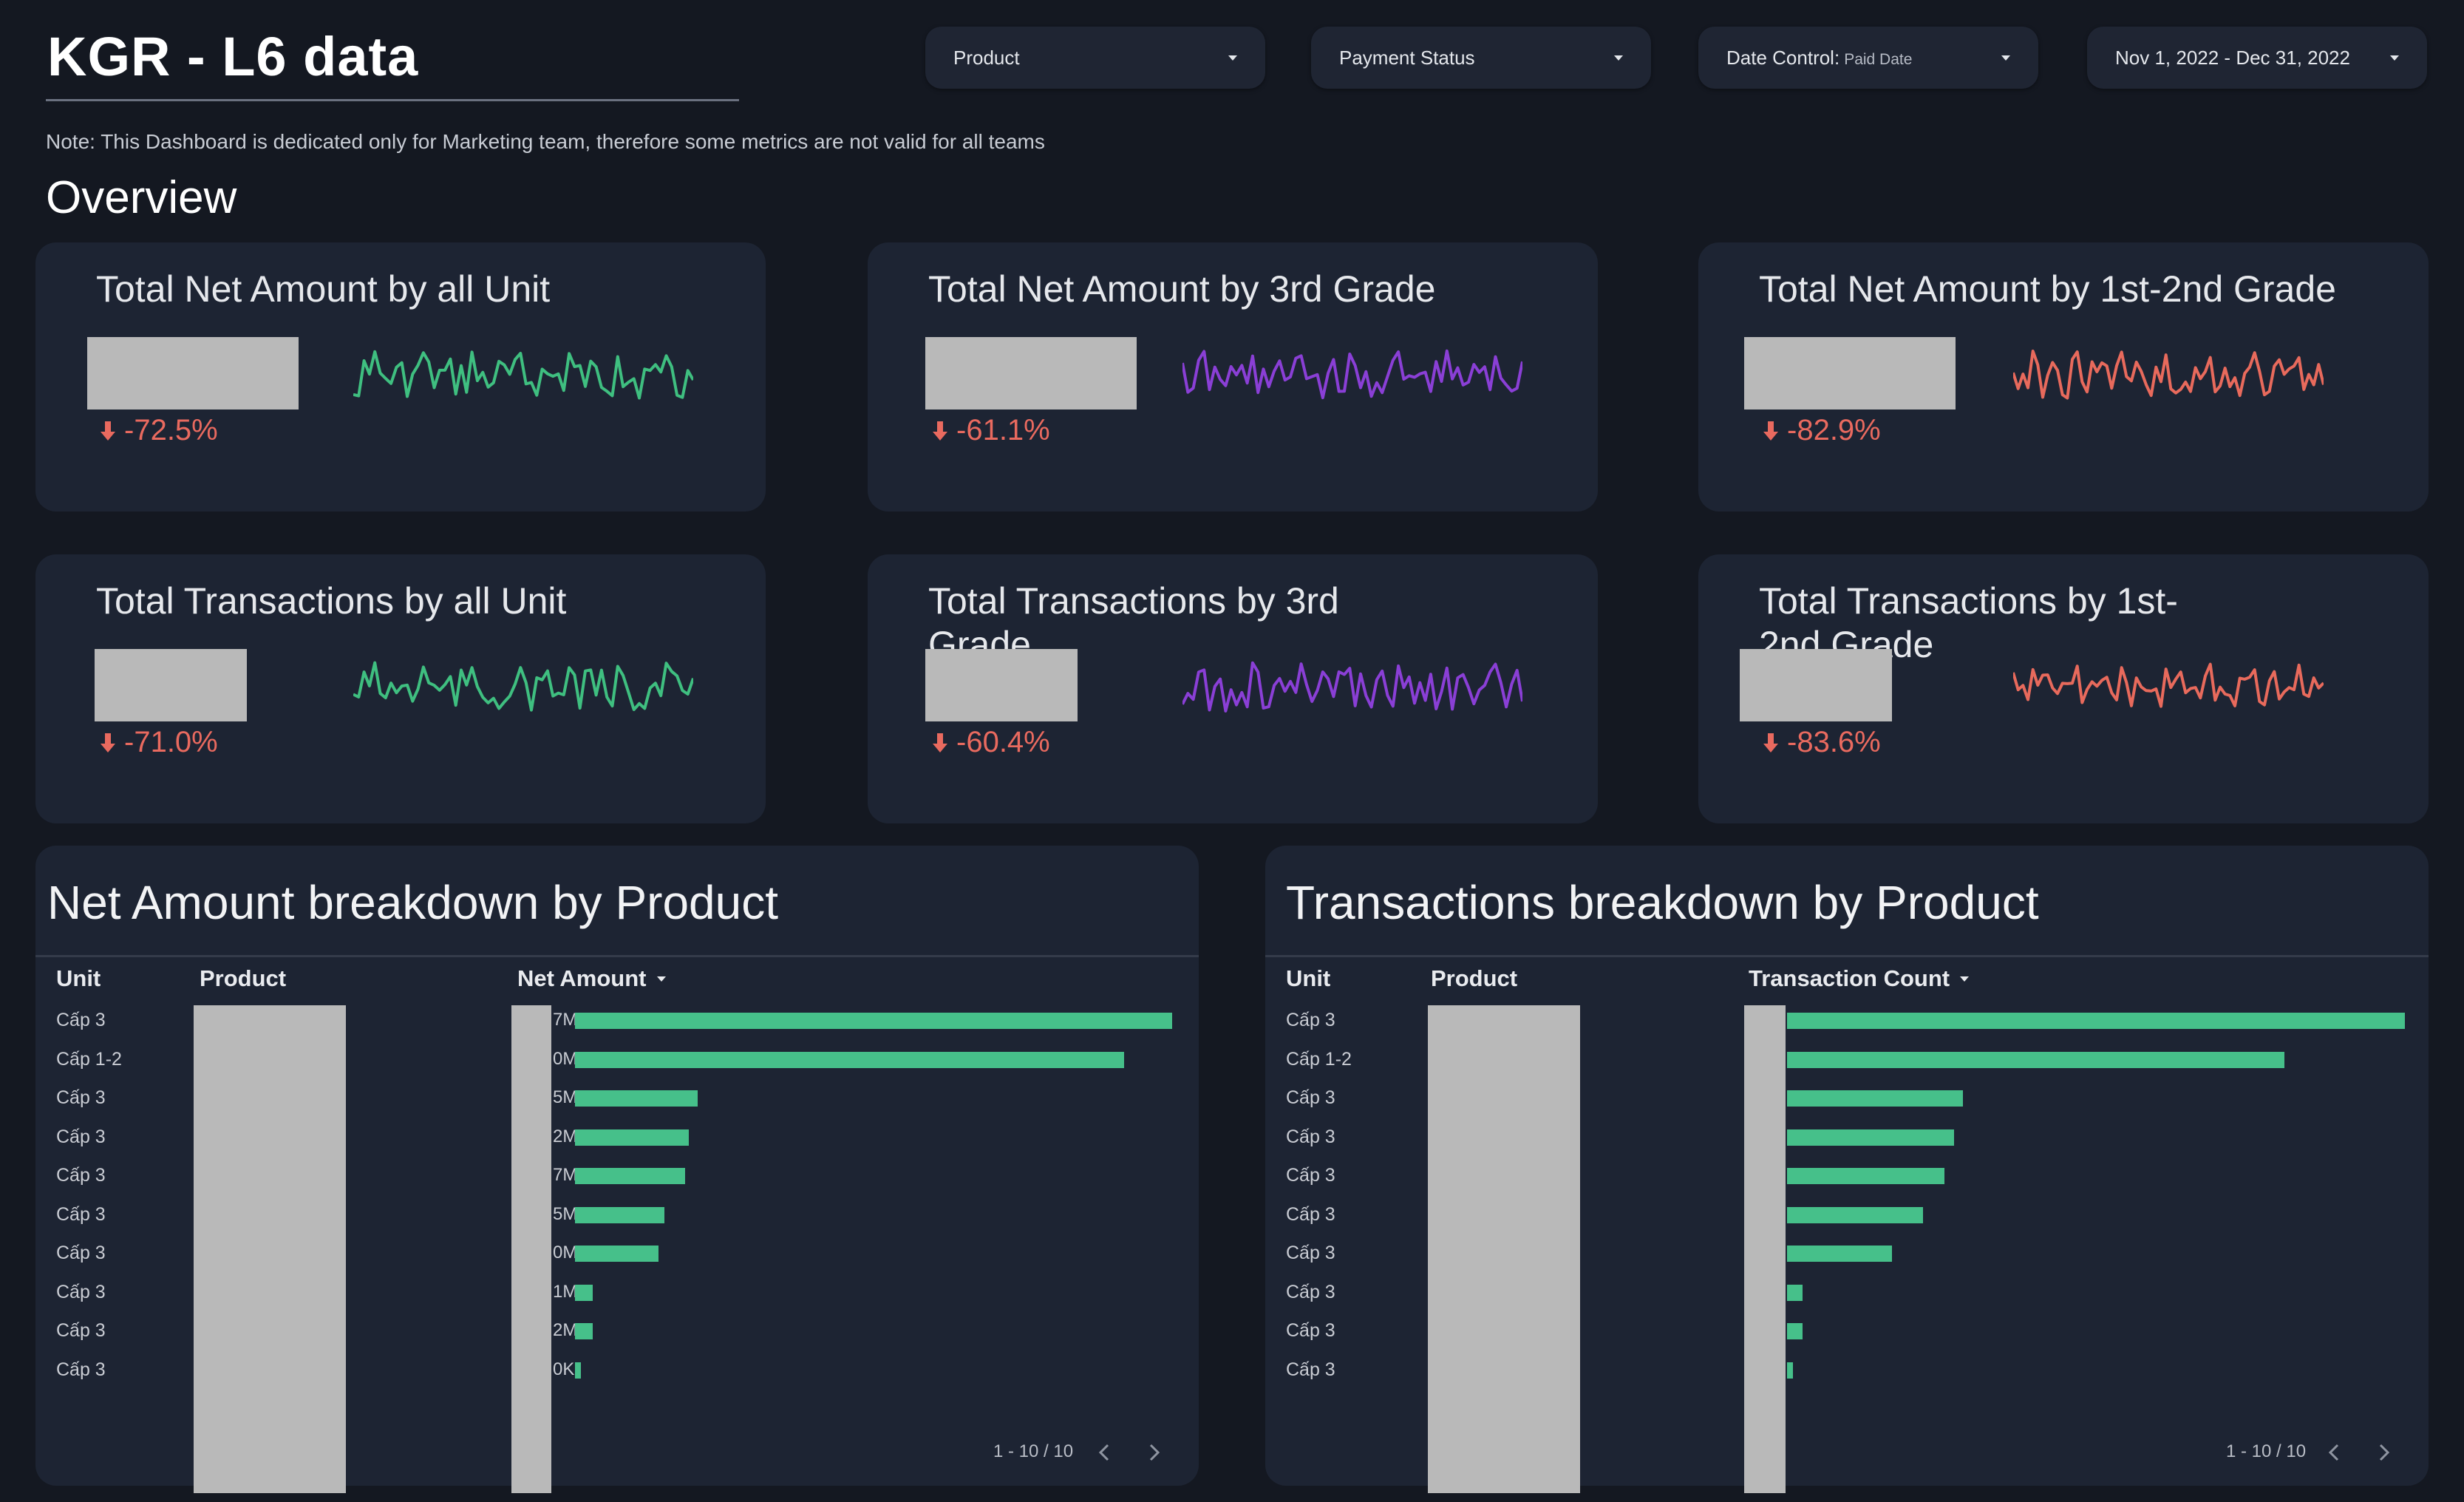  Describe the element at coordinates (2257, 58) in the screenshot. I see `date-range-picker: Nov 1, 2022 - Dec 31, 2022` at that location.